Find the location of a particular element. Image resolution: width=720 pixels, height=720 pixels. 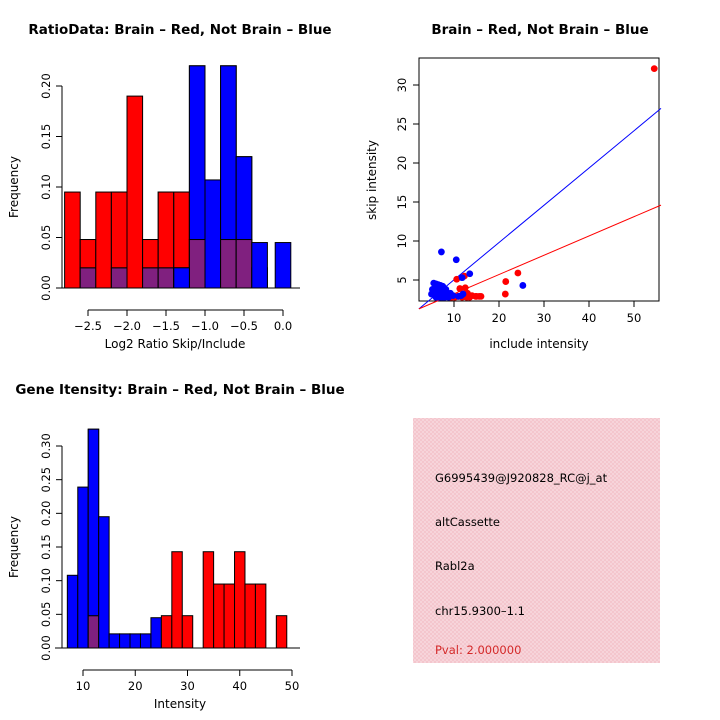

y-tick-label: 15 is located at coordinates (402, 202).